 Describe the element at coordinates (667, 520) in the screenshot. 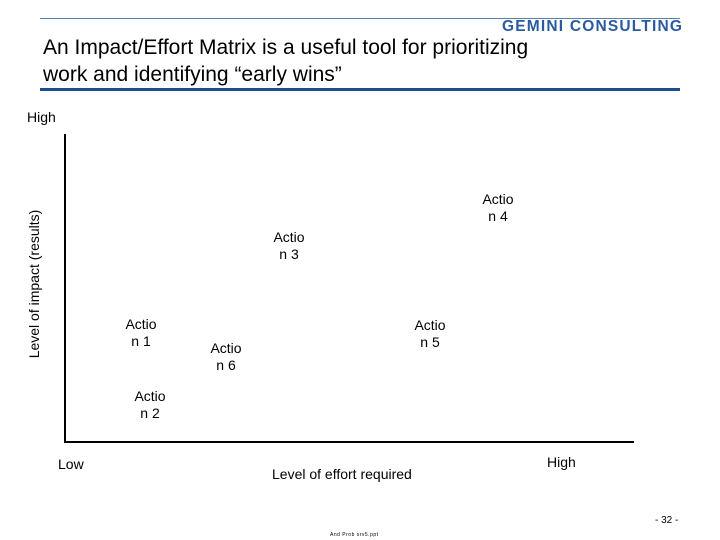

I see `page-number: - 32 -` at that location.